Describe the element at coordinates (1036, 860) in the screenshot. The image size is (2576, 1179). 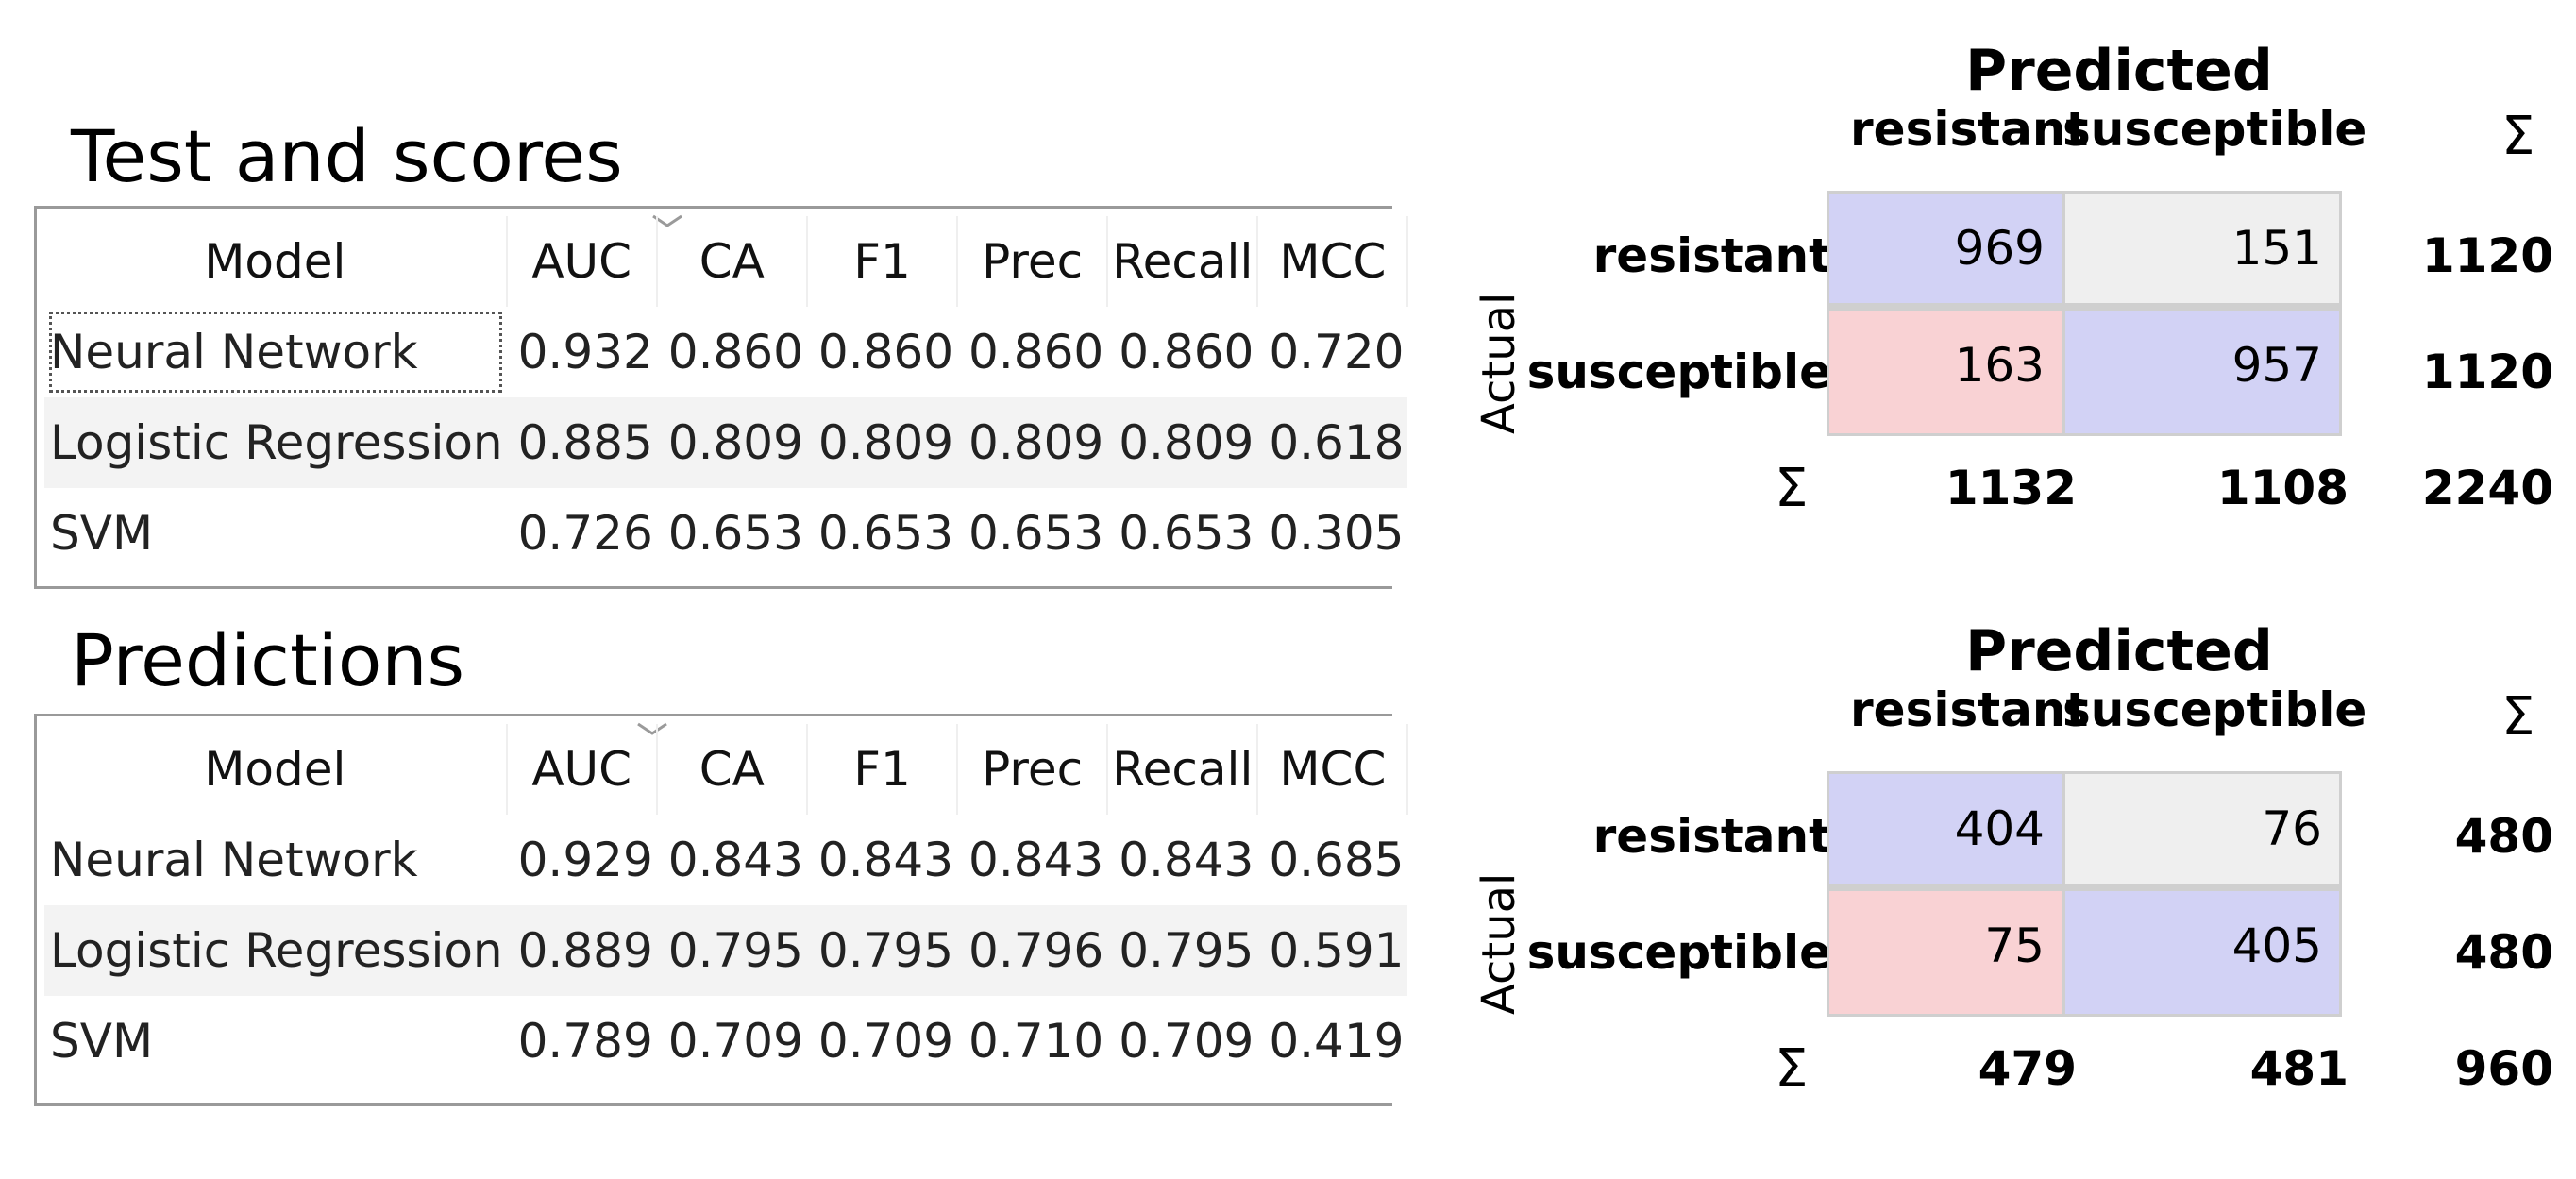
I see `cell-prec: 0.843` at that location.